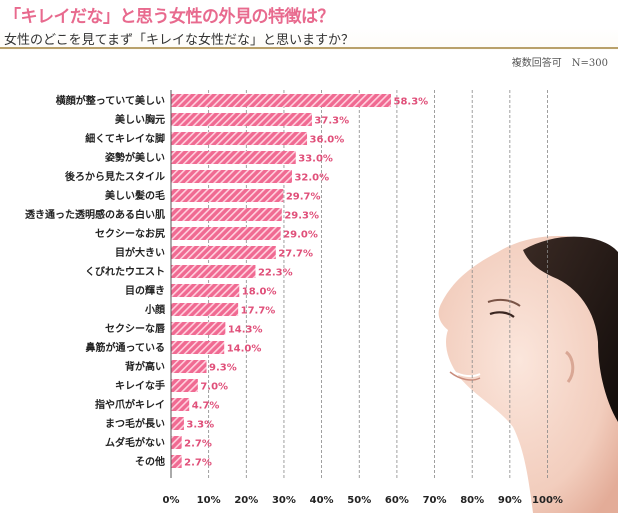 The height and width of the screenshot is (513, 618). What do you see at coordinates (206, 406) in the screenshot?
I see `value-label: 4.7%` at bounding box center [206, 406].